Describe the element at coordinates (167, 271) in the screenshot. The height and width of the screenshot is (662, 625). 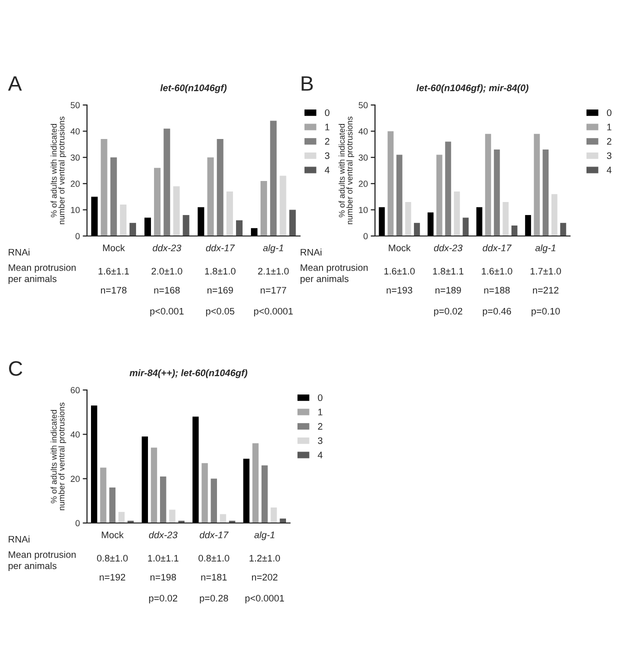
I see `text: 2.0±1.0` at that location.